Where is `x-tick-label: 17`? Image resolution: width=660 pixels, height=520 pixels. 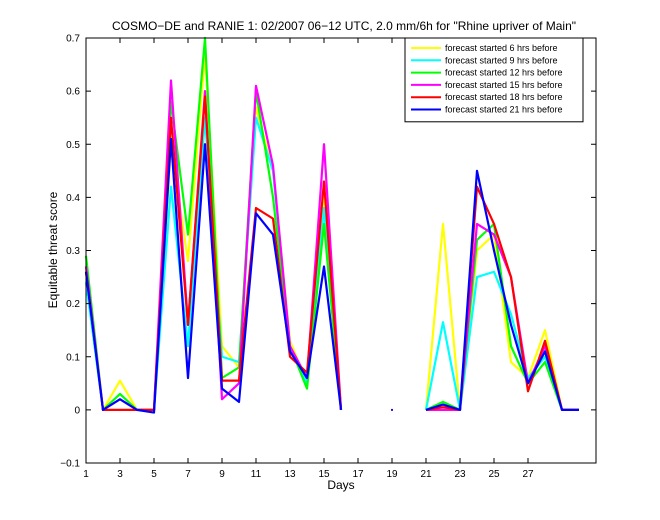
x-tick-label: 17 is located at coordinates (358, 474).